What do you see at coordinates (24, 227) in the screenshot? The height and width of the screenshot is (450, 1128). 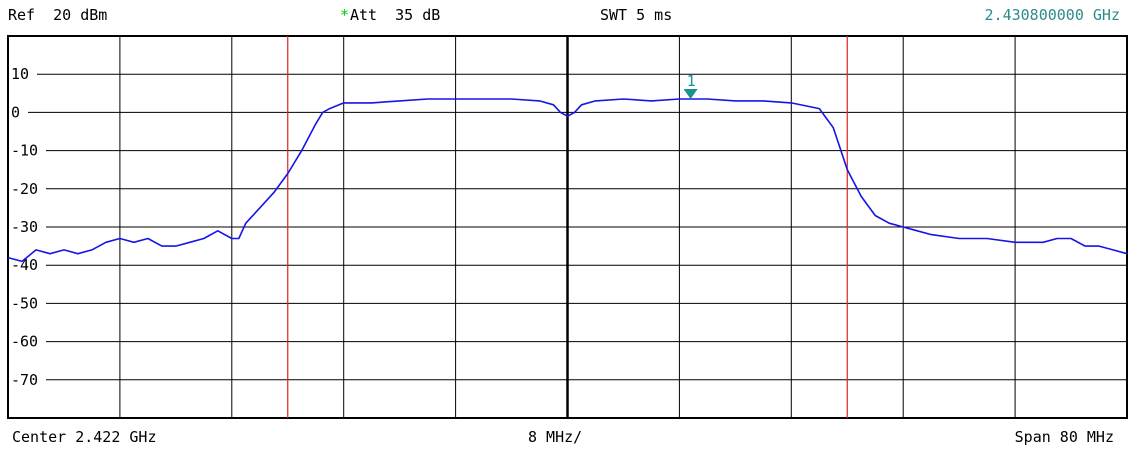 I see `y-tick-label: -30` at bounding box center [24, 227].